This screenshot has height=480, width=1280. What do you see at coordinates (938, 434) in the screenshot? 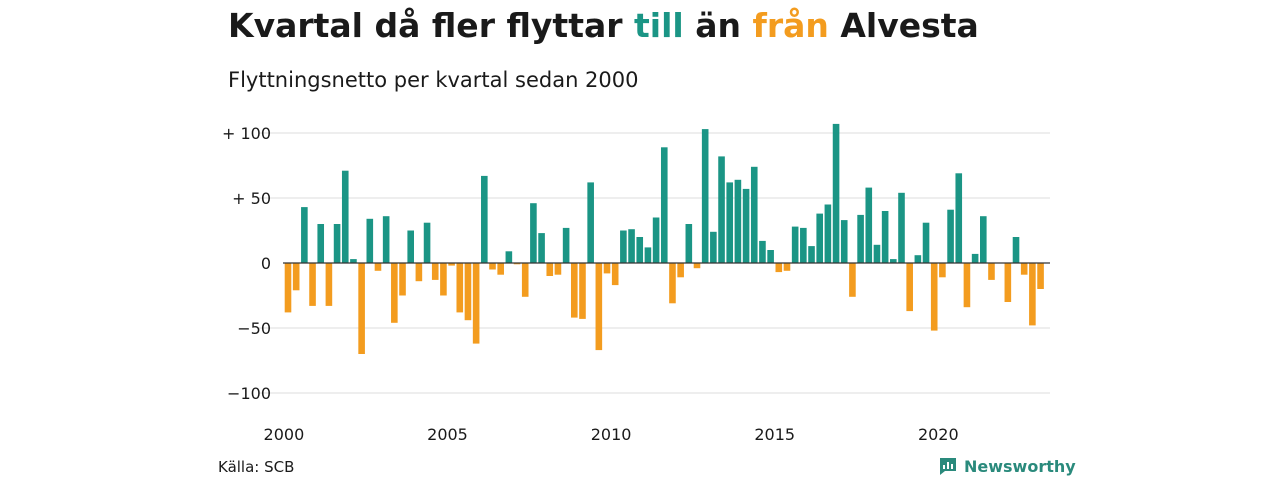
I see `x-tick-label: 2020` at bounding box center [938, 434].